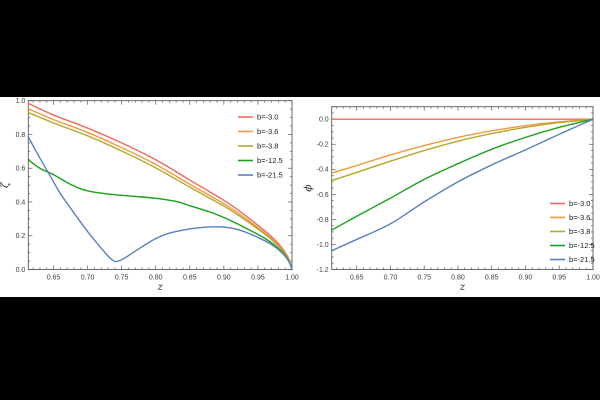 This screenshot has width=600, height=400. Describe the element at coordinates (21, 101) in the screenshot. I see `y-tick-label: 1.0` at that location.